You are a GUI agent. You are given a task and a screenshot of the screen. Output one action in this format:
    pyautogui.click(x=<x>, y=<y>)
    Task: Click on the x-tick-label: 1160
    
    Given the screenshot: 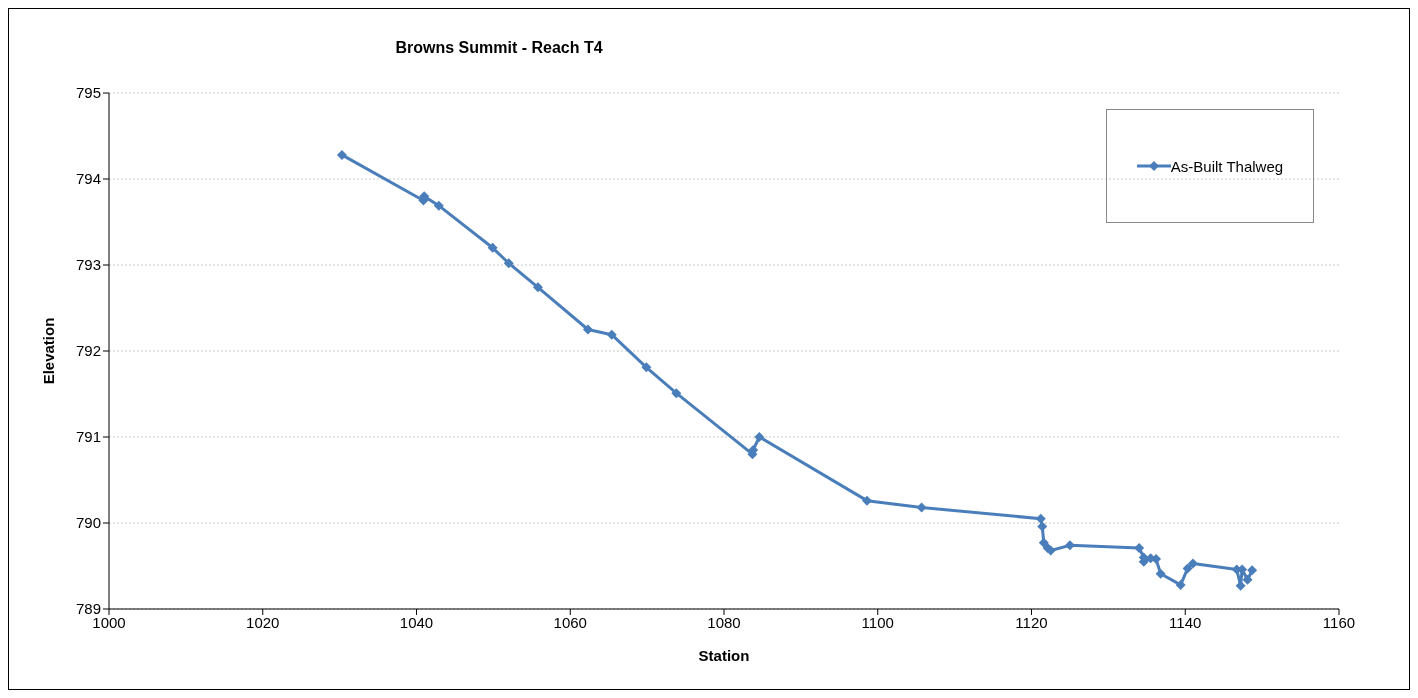 What is the action you would take?
    pyautogui.click(x=1339, y=622)
    